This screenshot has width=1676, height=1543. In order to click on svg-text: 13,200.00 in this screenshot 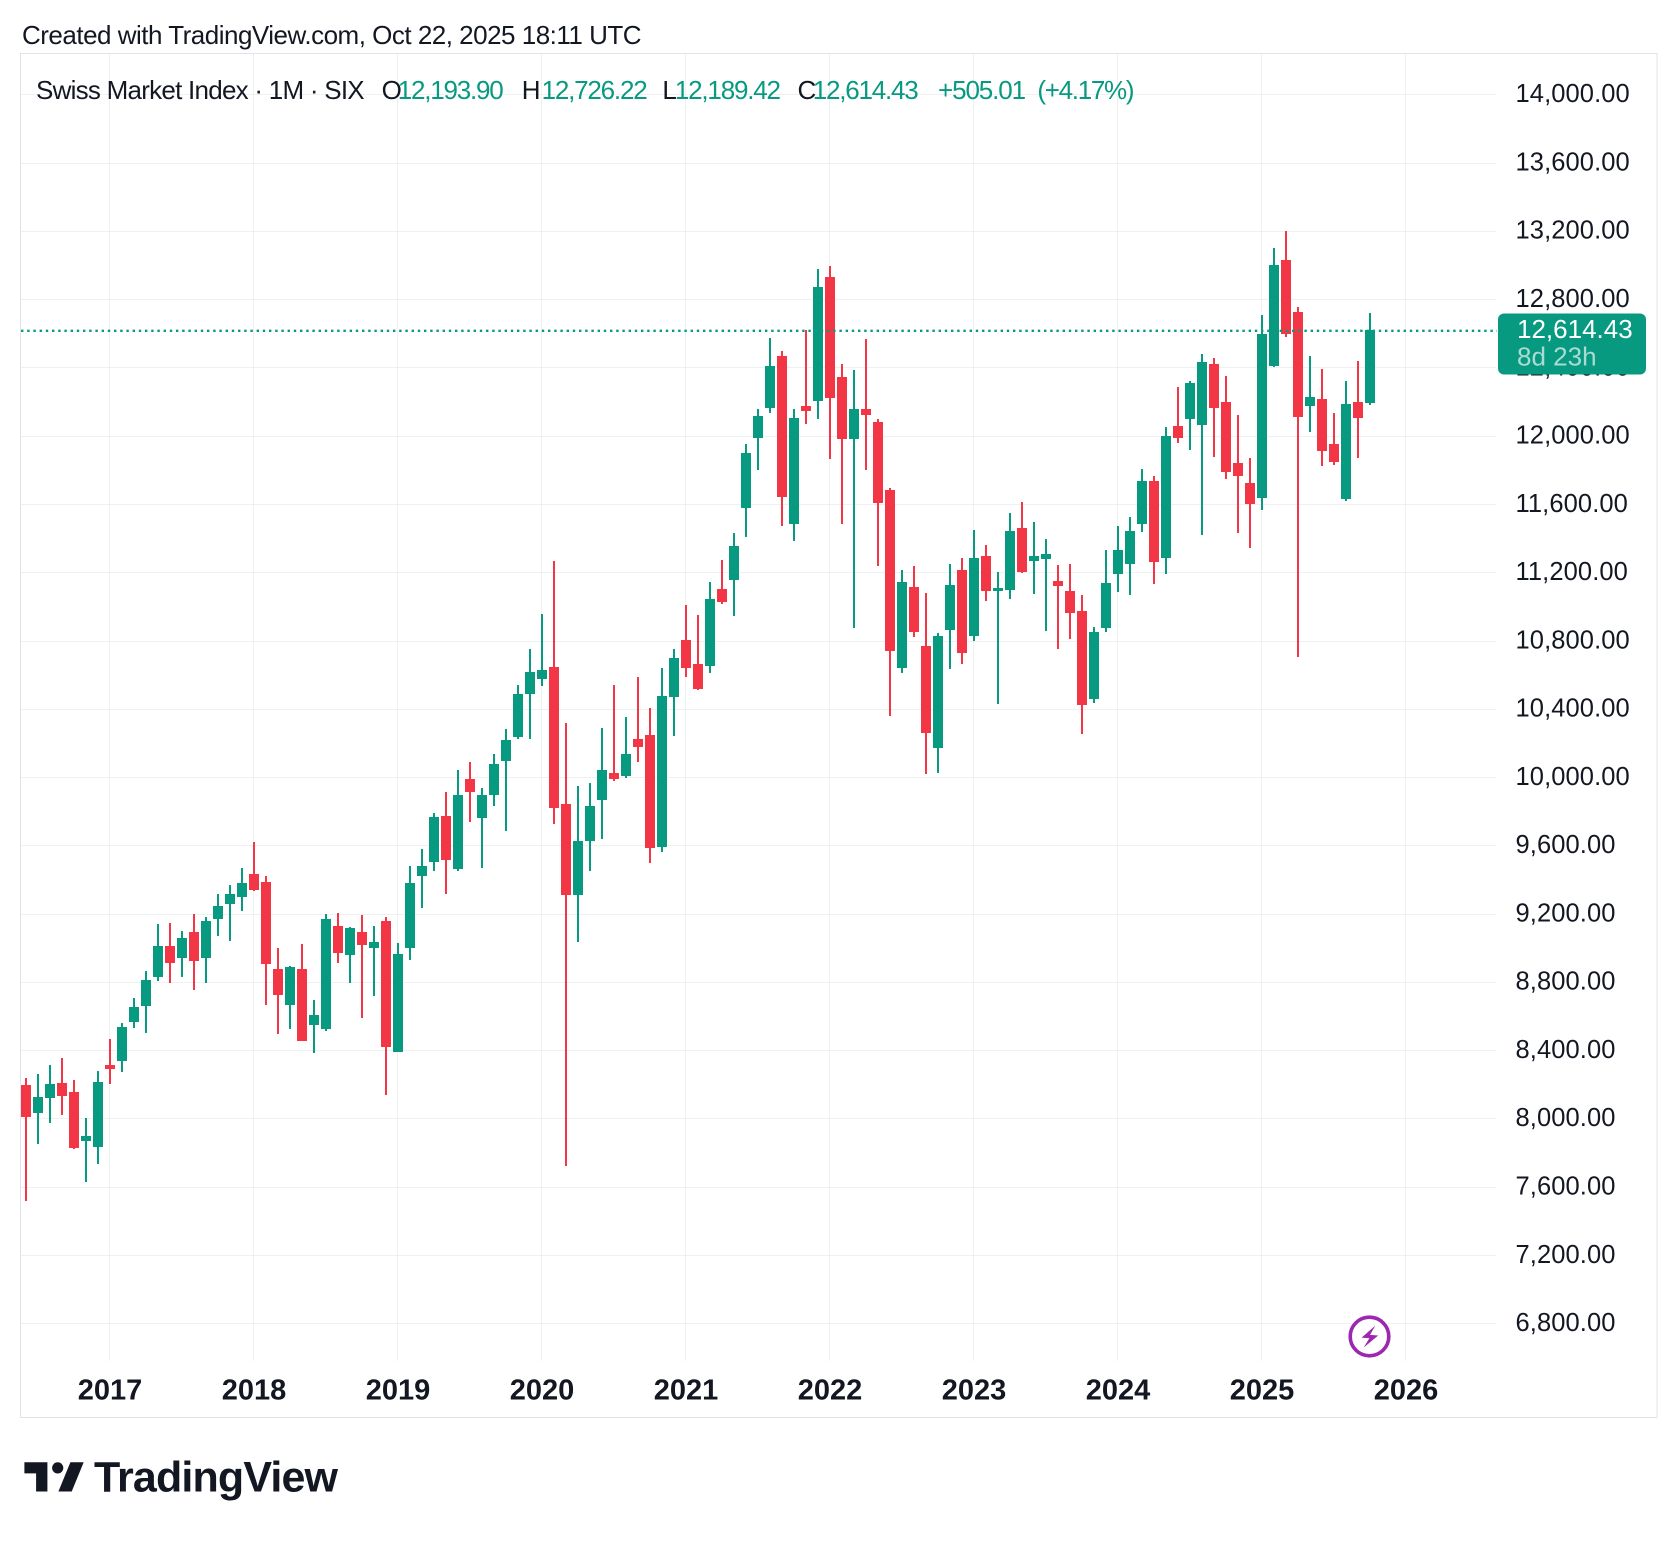, I will do `click(1573, 231)`.